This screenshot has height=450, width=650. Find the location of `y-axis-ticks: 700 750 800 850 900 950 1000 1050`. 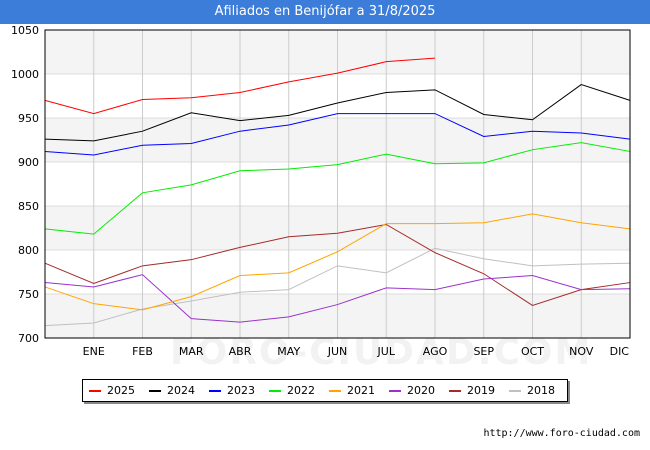

y-axis-ticks: 700 750 800 850 900 950 1000 1050 is located at coordinates (25, 184).